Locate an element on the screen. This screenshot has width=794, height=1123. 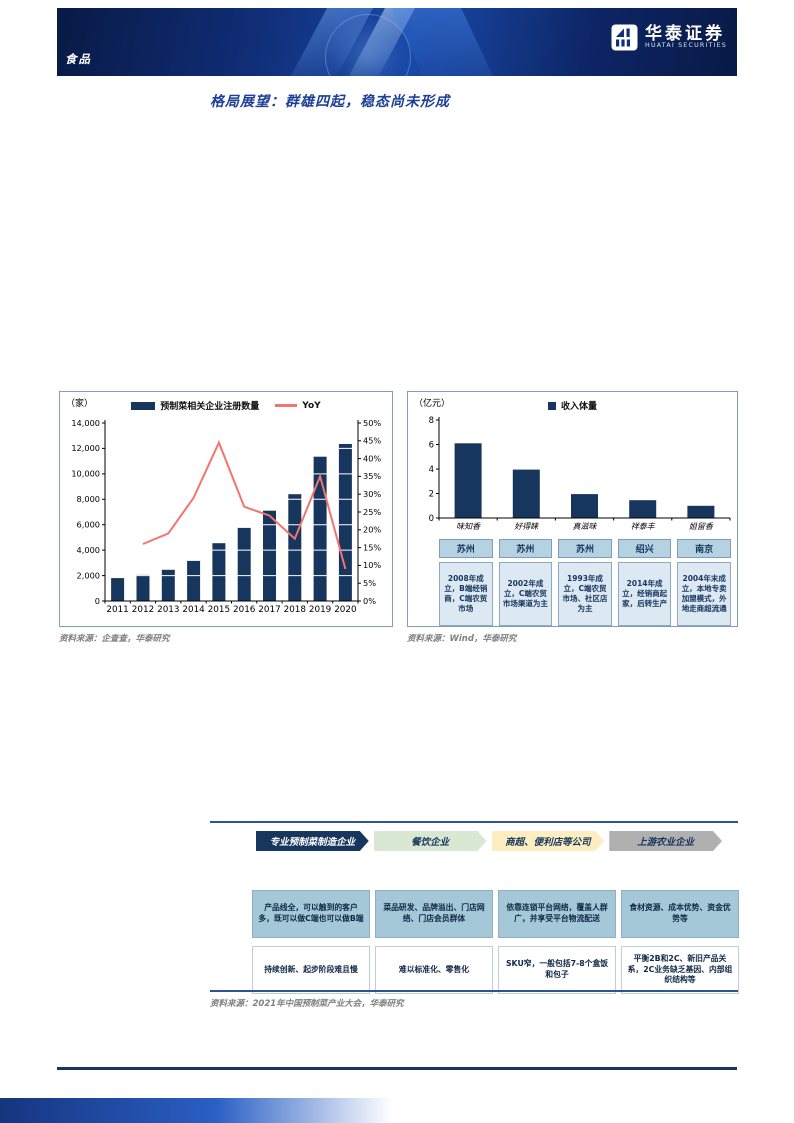
svg-text: 5% is located at coordinates (369, 583).